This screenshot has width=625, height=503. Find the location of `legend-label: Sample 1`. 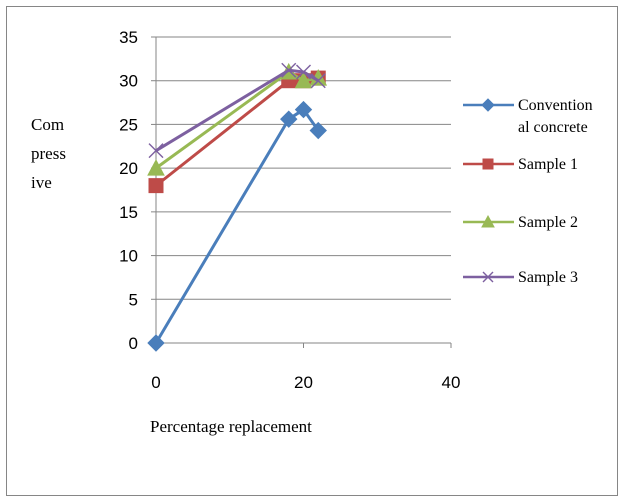

legend-label: Sample 1 is located at coordinates (548, 164).